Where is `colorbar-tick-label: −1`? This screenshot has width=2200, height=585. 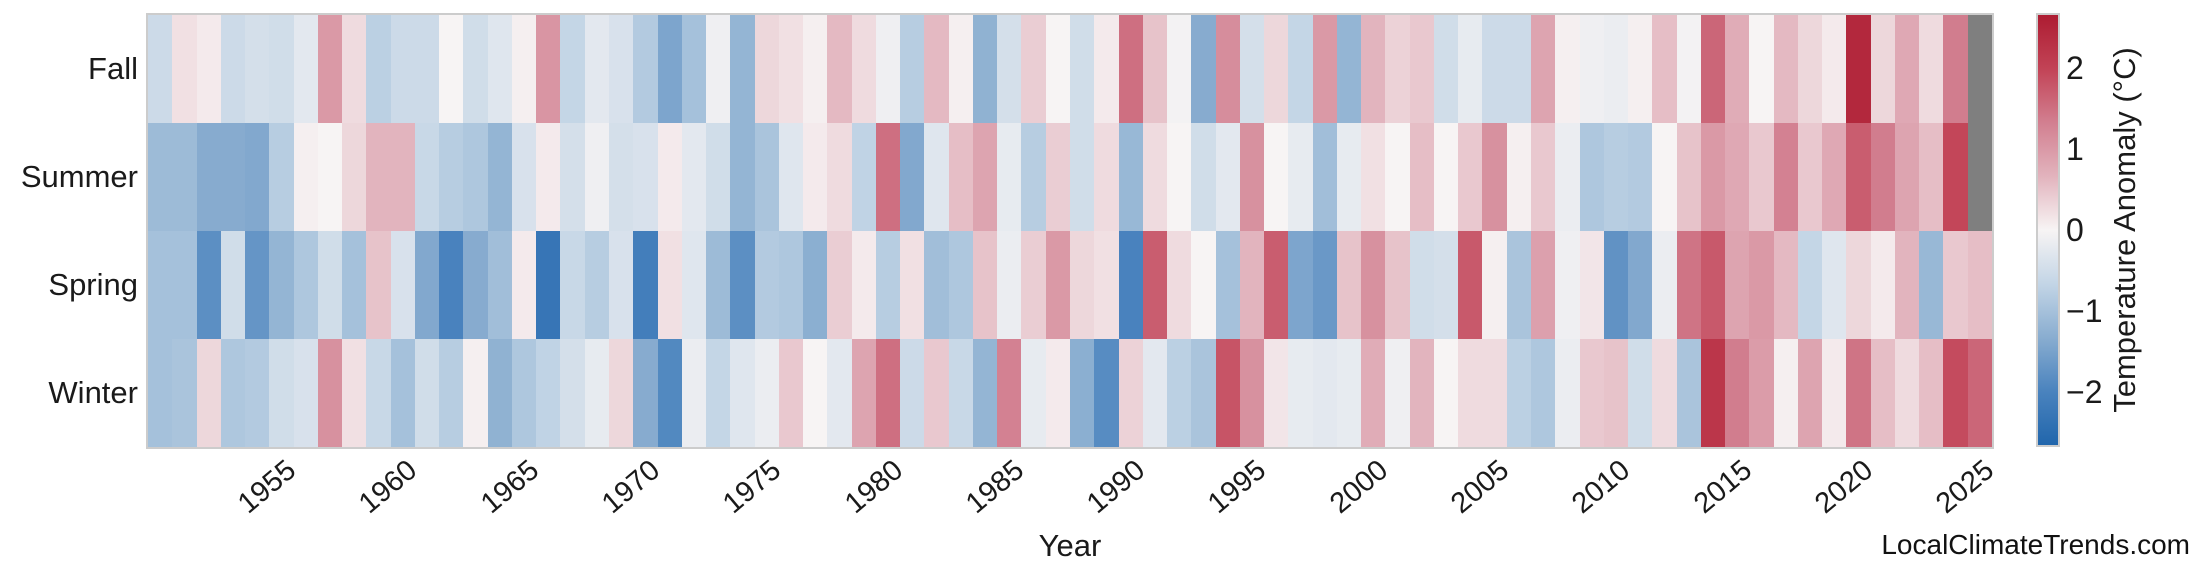 colorbar-tick-label: −1 is located at coordinates (2084, 311).